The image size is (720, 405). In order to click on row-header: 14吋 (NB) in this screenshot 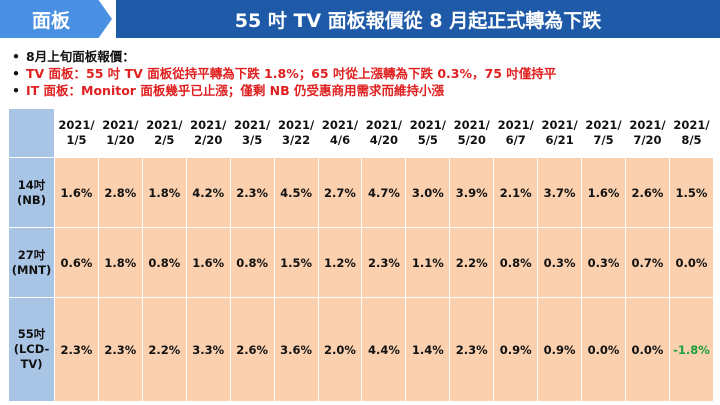, I will do `click(31, 192)`.